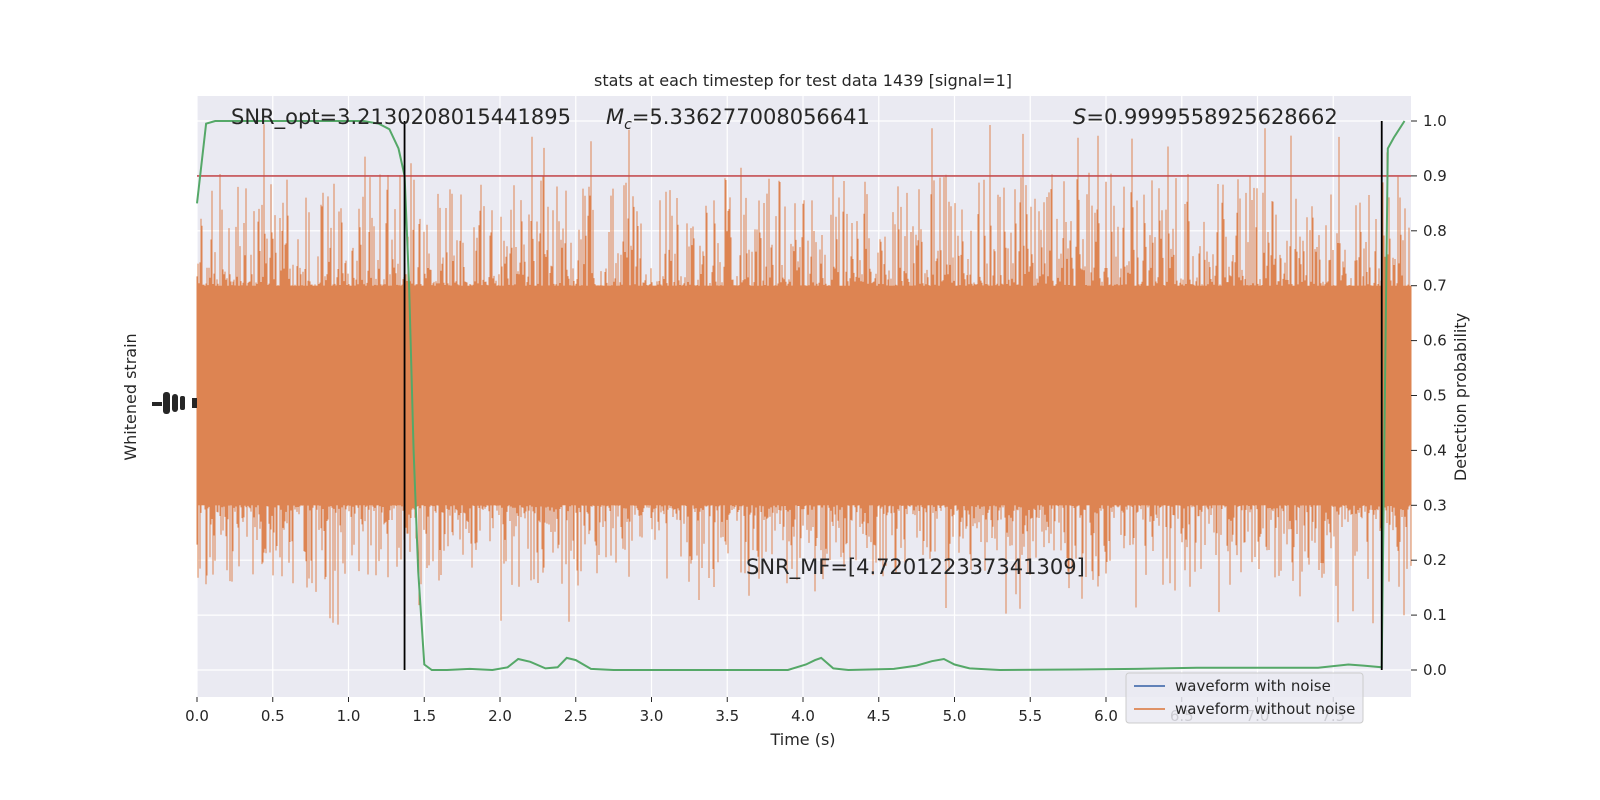 The height and width of the screenshot is (800, 1600). Describe the element at coordinates (915, 567) in the screenshot. I see `snr-mf-annotation: SNR_MF=[4.720122337341309]` at that location.